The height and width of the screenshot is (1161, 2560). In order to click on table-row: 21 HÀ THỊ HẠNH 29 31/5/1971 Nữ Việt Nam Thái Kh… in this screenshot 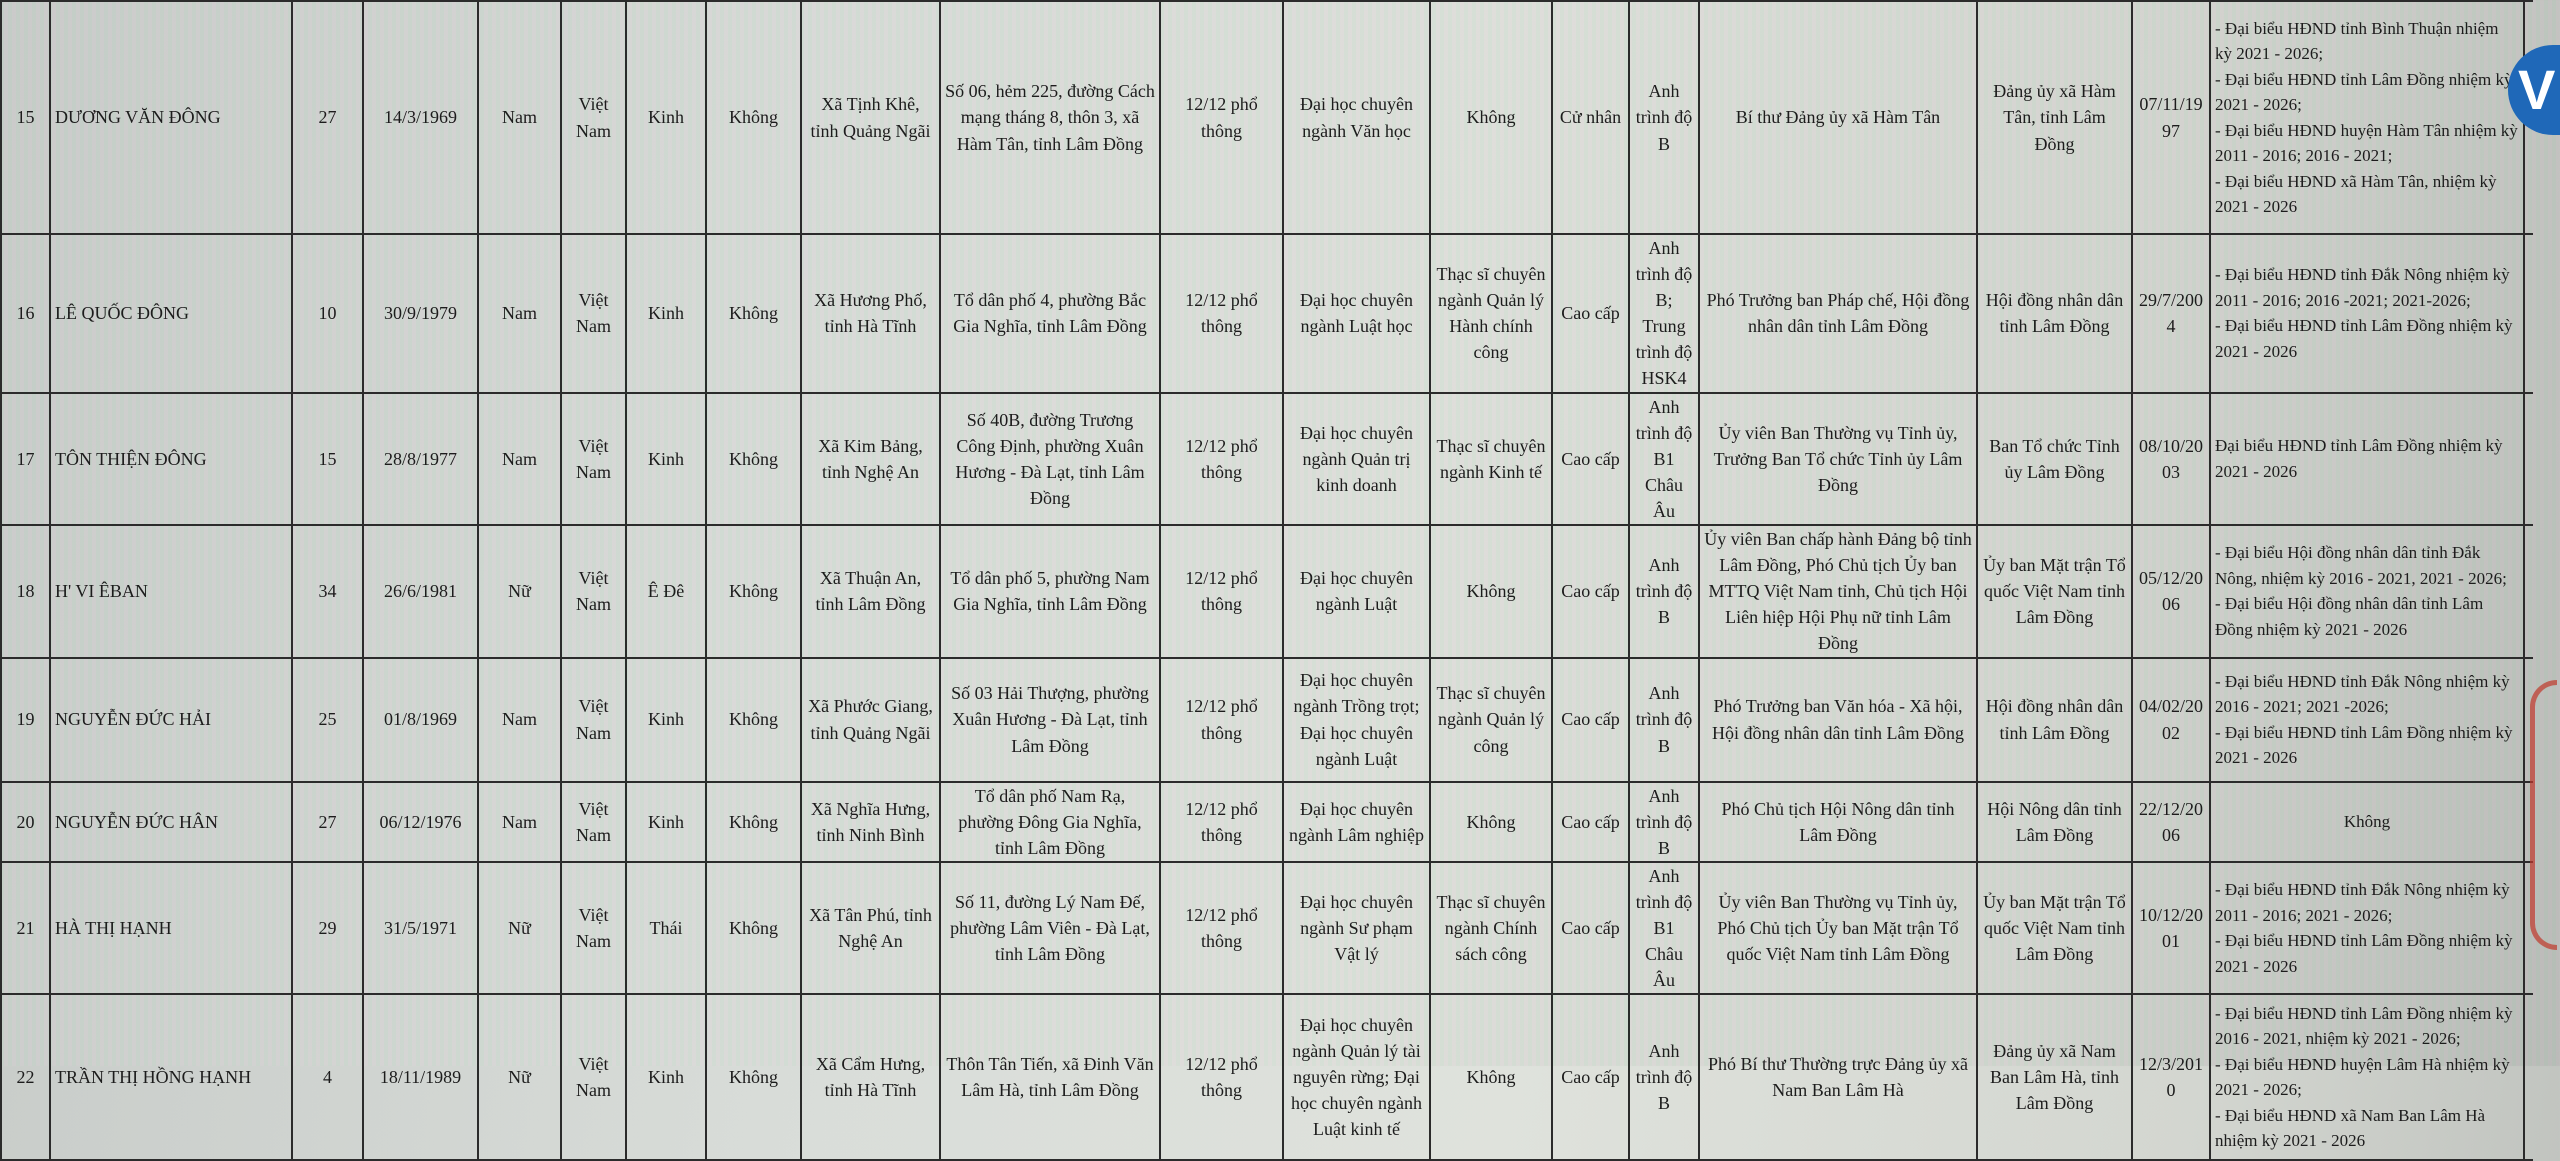, I will do `click(1266, 928)`.